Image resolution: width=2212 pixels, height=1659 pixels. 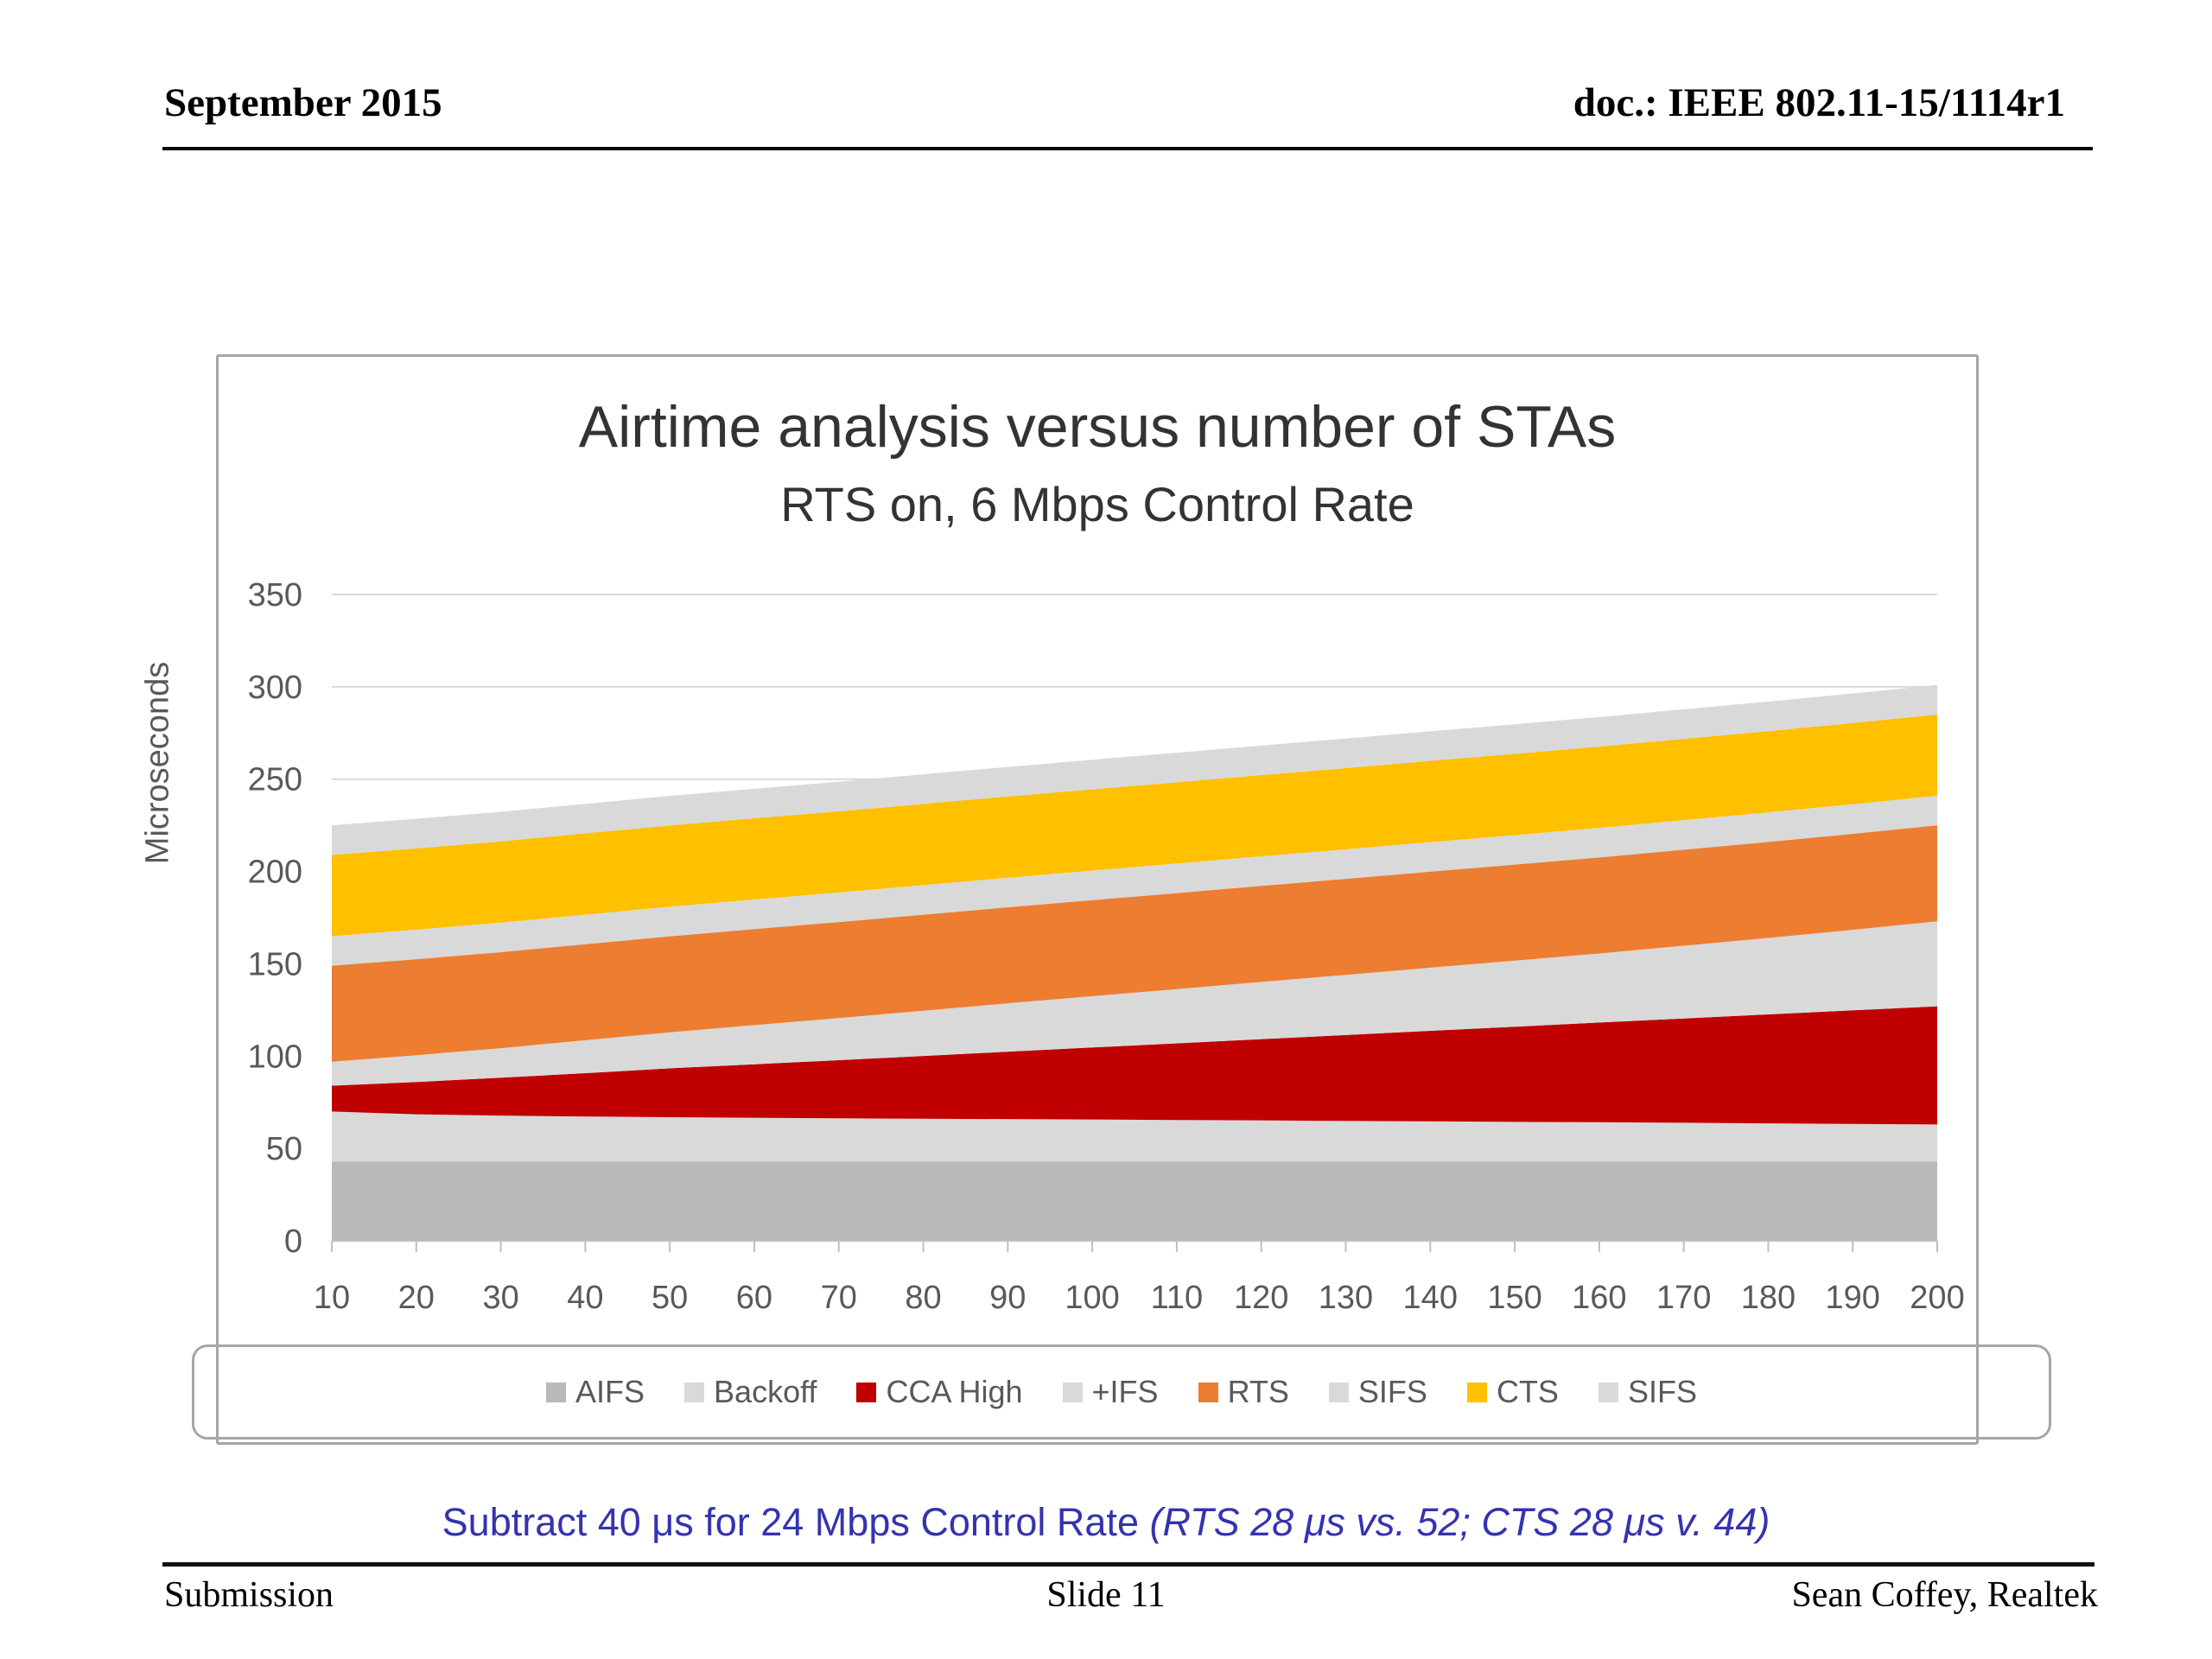 I want to click on header-rule, so click(x=1127, y=148).